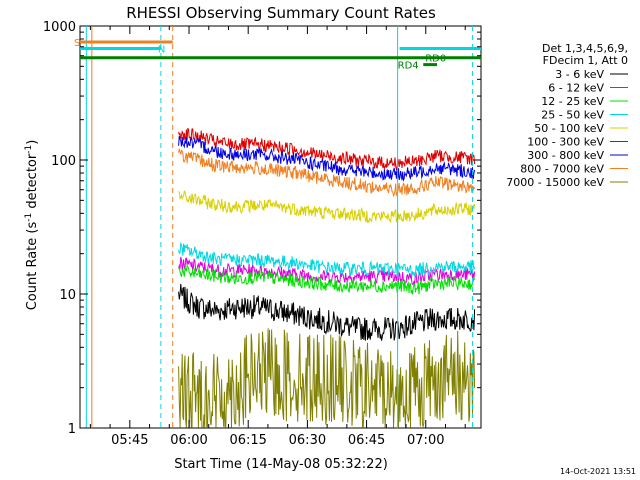 The height and width of the screenshot is (480, 640). Describe the element at coordinates (585, 60) in the screenshot. I see `legend-header: FDecim 1, Att 0` at that location.